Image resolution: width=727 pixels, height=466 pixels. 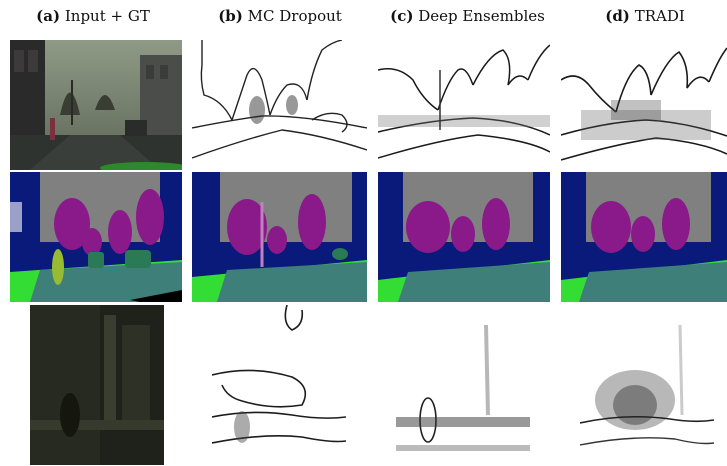 I want to click on column-letter-c: (c), so click(x=402, y=16).